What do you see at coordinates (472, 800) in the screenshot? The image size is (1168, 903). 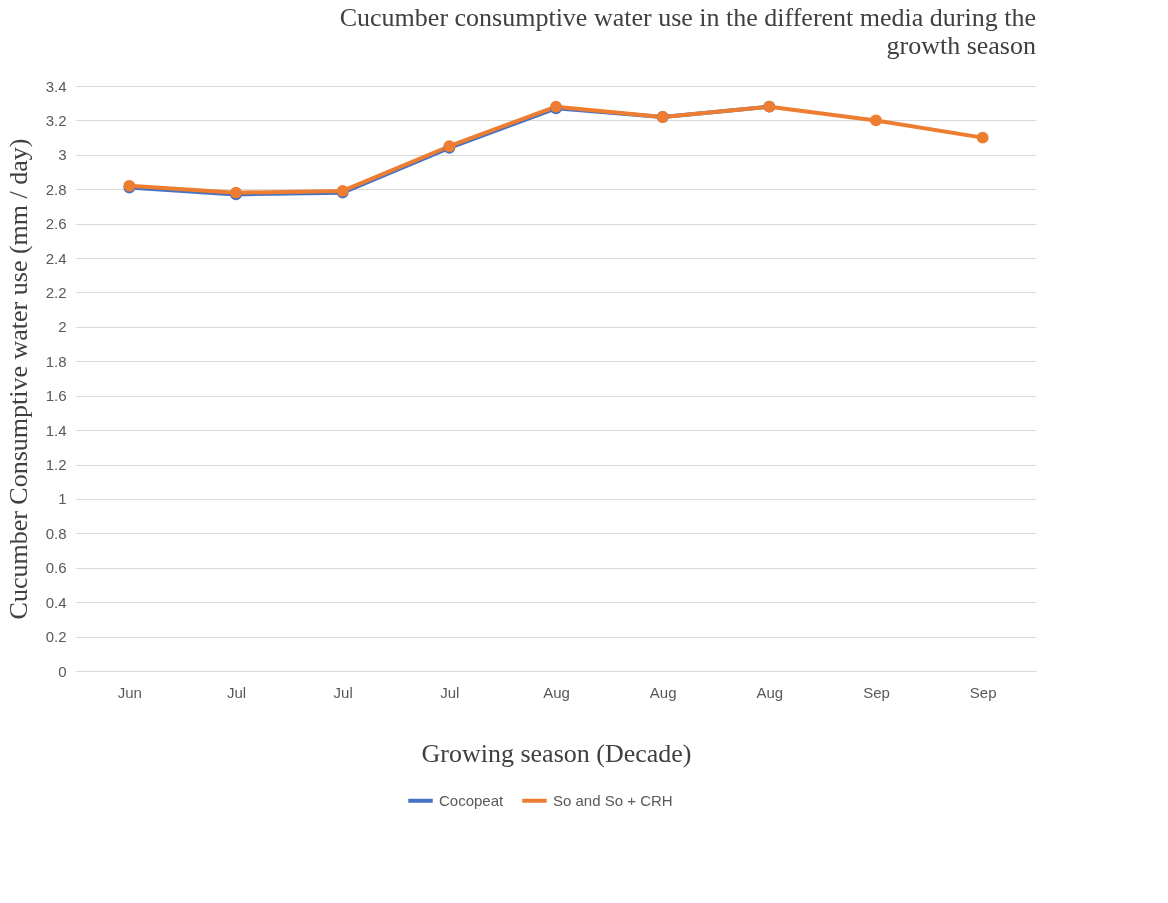 I see `legend-label: Cocopeat` at bounding box center [472, 800].